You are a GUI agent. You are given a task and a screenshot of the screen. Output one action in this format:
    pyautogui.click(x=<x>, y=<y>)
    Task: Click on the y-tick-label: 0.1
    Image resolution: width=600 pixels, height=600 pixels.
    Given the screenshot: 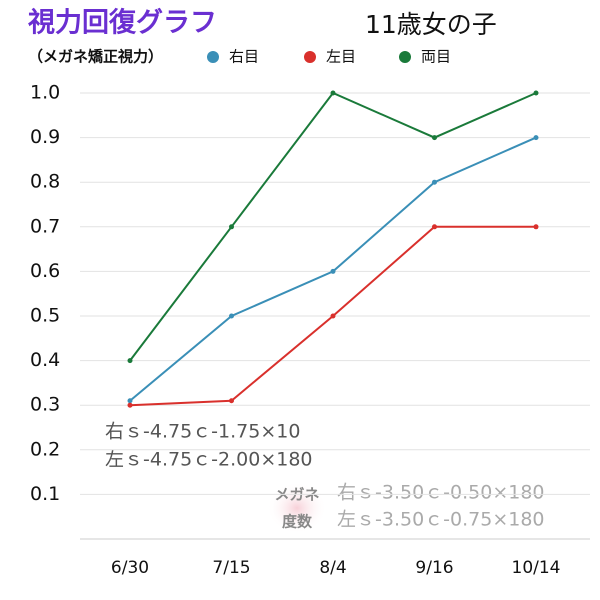 What is the action you would take?
    pyautogui.click(x=45, y=494)
    